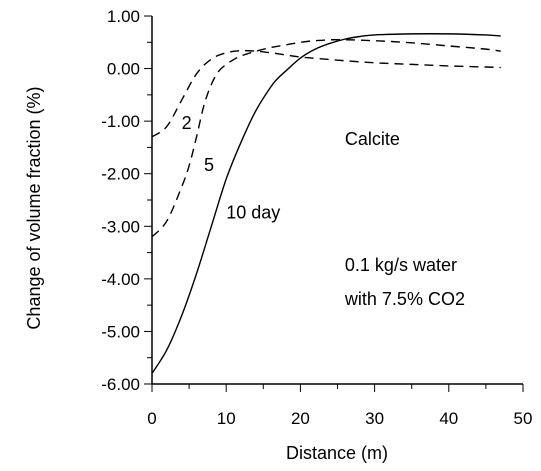  Describe the element at coordinates (209, 165) in the screenshot. I see `series-label: 5` at that location.